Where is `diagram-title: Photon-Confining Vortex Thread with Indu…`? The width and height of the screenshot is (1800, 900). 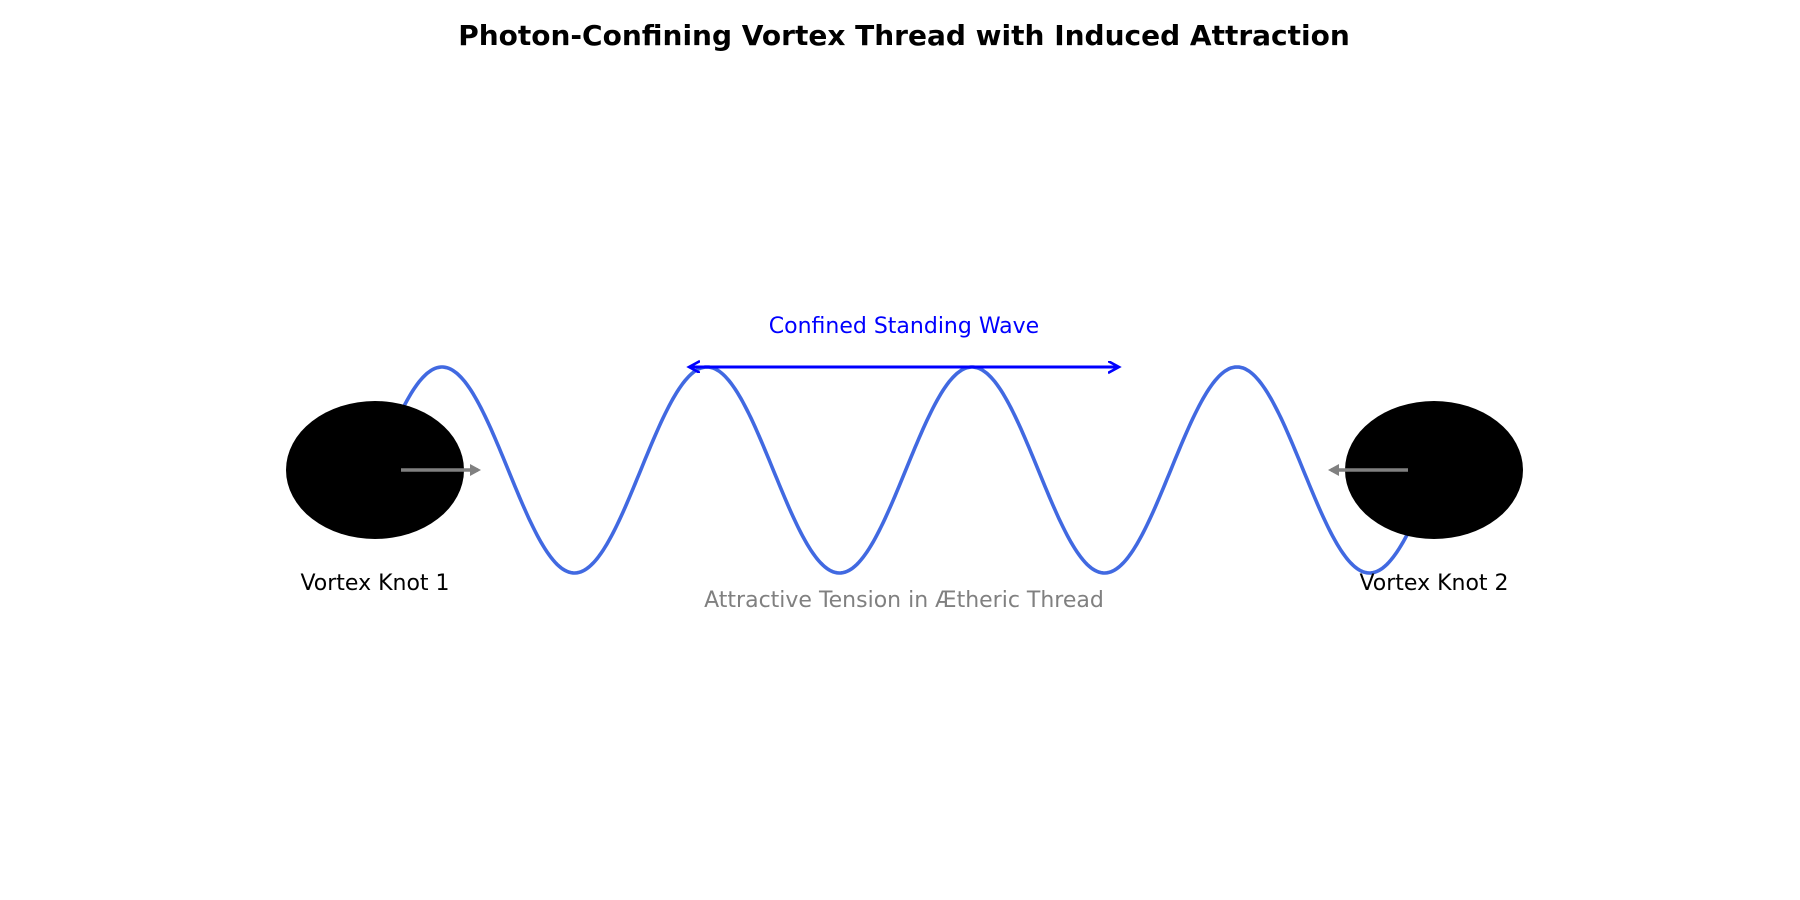 diagram-title: Photon-Confining Vortex Thread with Indu… is located at coordinates (904, 35).